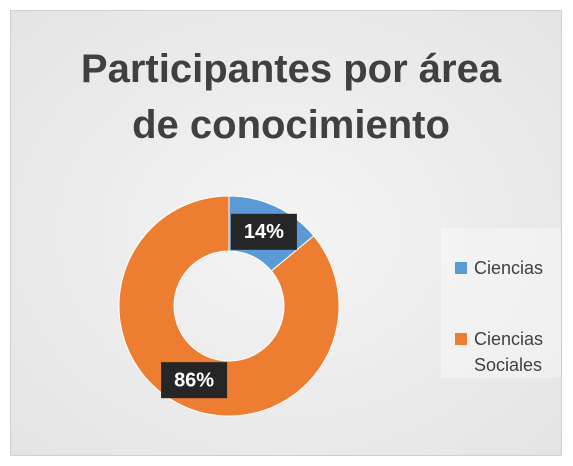 The width and height of the screenshot is (573, 466). What do you see at coordinates (509, 268) in the screenshot?
I see `legend-label: Ciencias` at bounding box center [509, 268].